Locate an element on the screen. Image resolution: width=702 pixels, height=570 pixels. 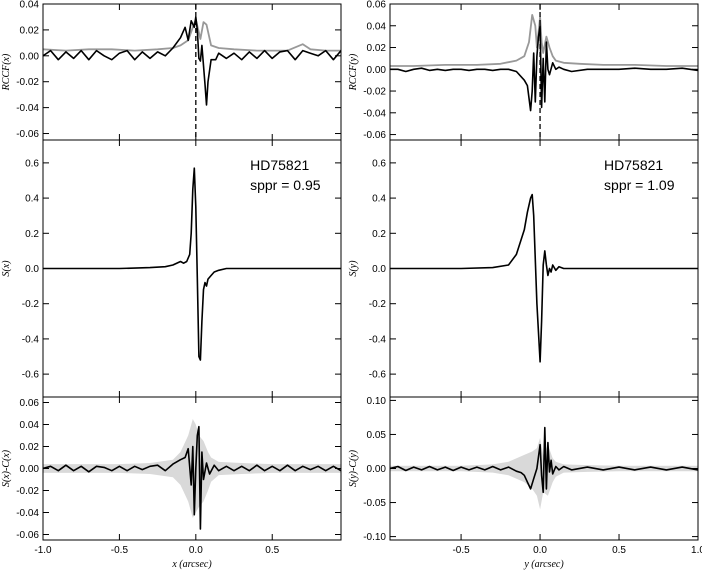
panel-y-top: -0.06 -0.04 -0.02 0.00 0.02 0.04 0.06 RCCF(y) is located at coordinates (523, 70).